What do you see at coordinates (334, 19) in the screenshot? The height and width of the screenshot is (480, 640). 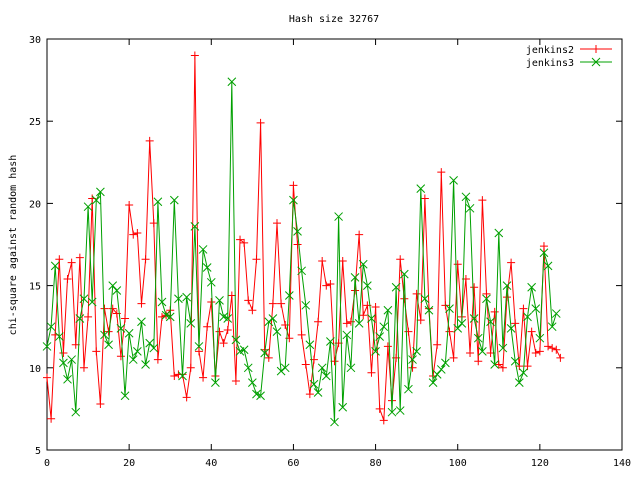 I see `chart-title: Hash size 32767` at bounding box center [334, 19].